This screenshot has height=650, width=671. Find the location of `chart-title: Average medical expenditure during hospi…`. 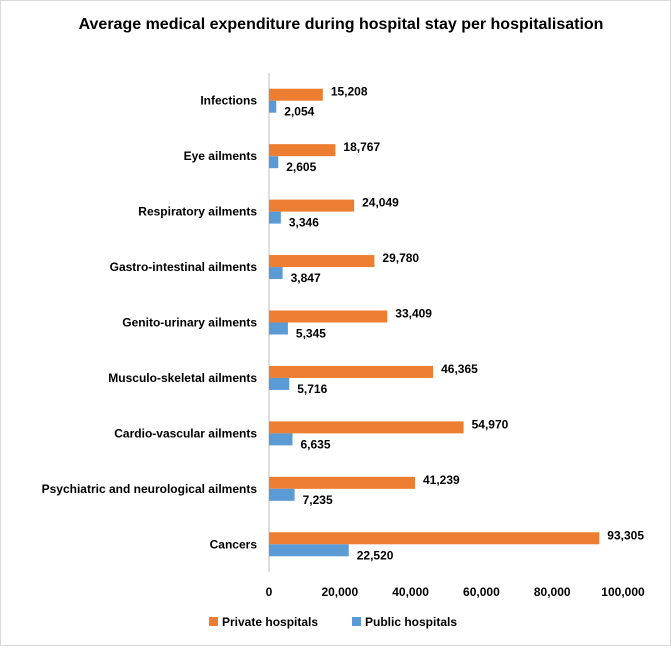

chart-title: Average medical expenditure during hospi… is located at coordinates (341, 24).